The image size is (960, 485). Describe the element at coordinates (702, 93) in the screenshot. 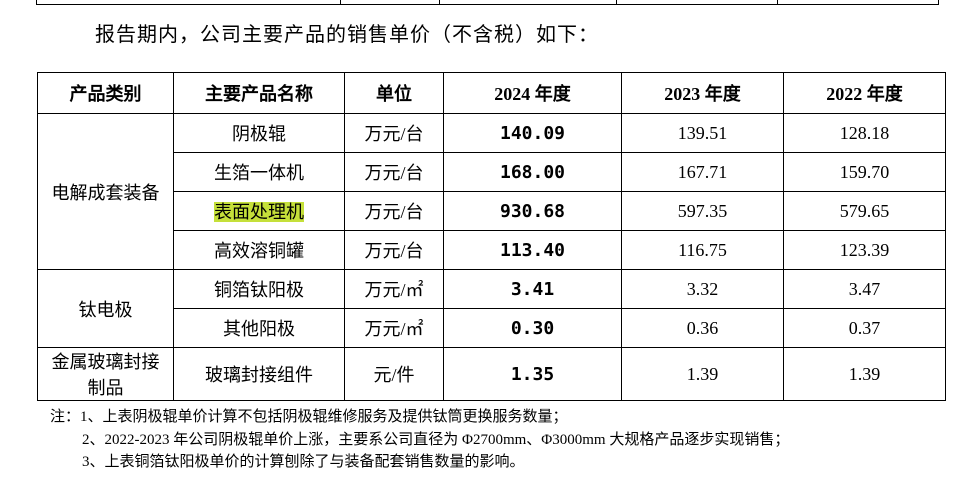

I see `header-cell: 2023 年度` at that location.